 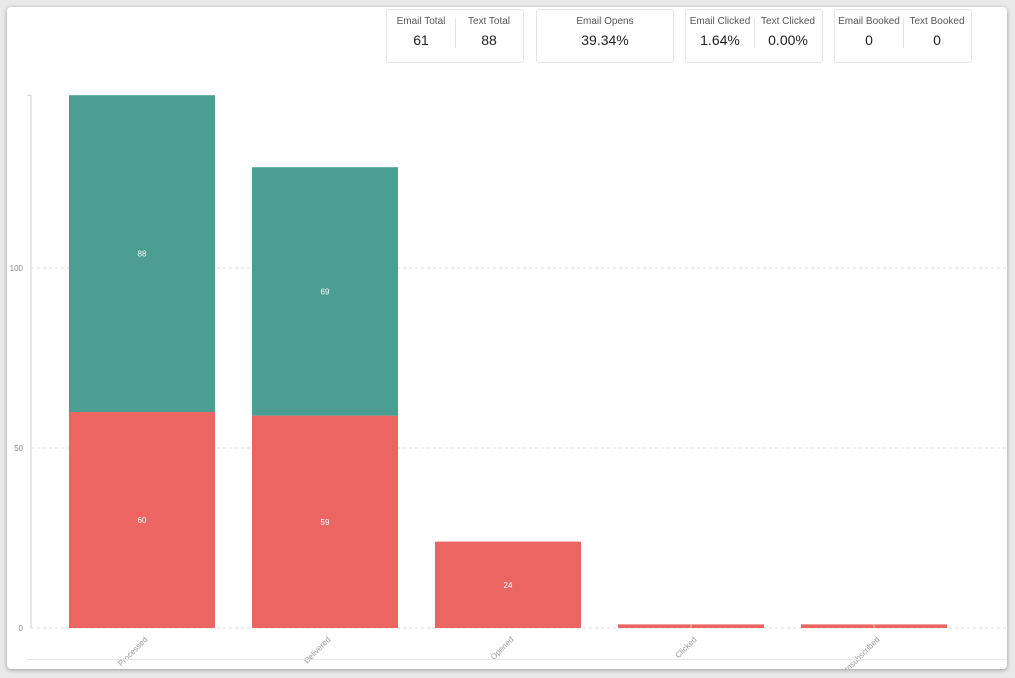 What do you see at coordinates (869, 21) in the screenshot?
I see `stat-label: Email Booked` at bounding box center [869, 21].